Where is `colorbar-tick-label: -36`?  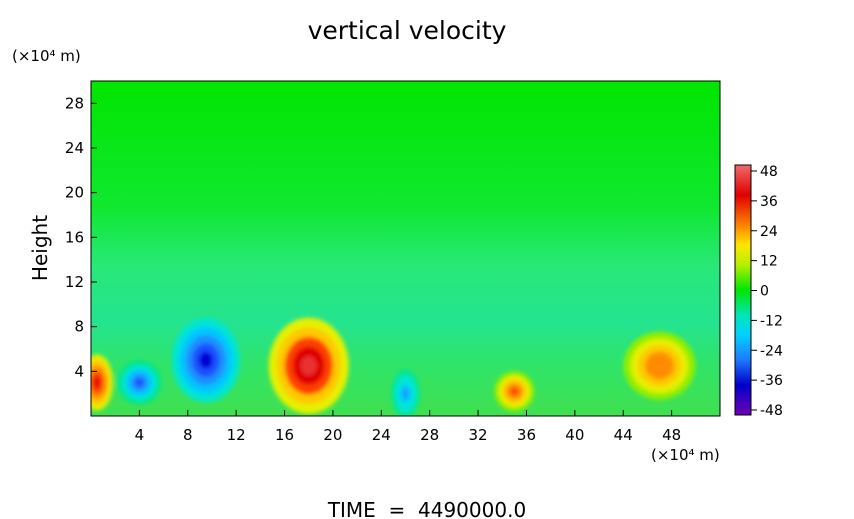
colorbar-tick-label: -36 is located at coordinates (771, 381).